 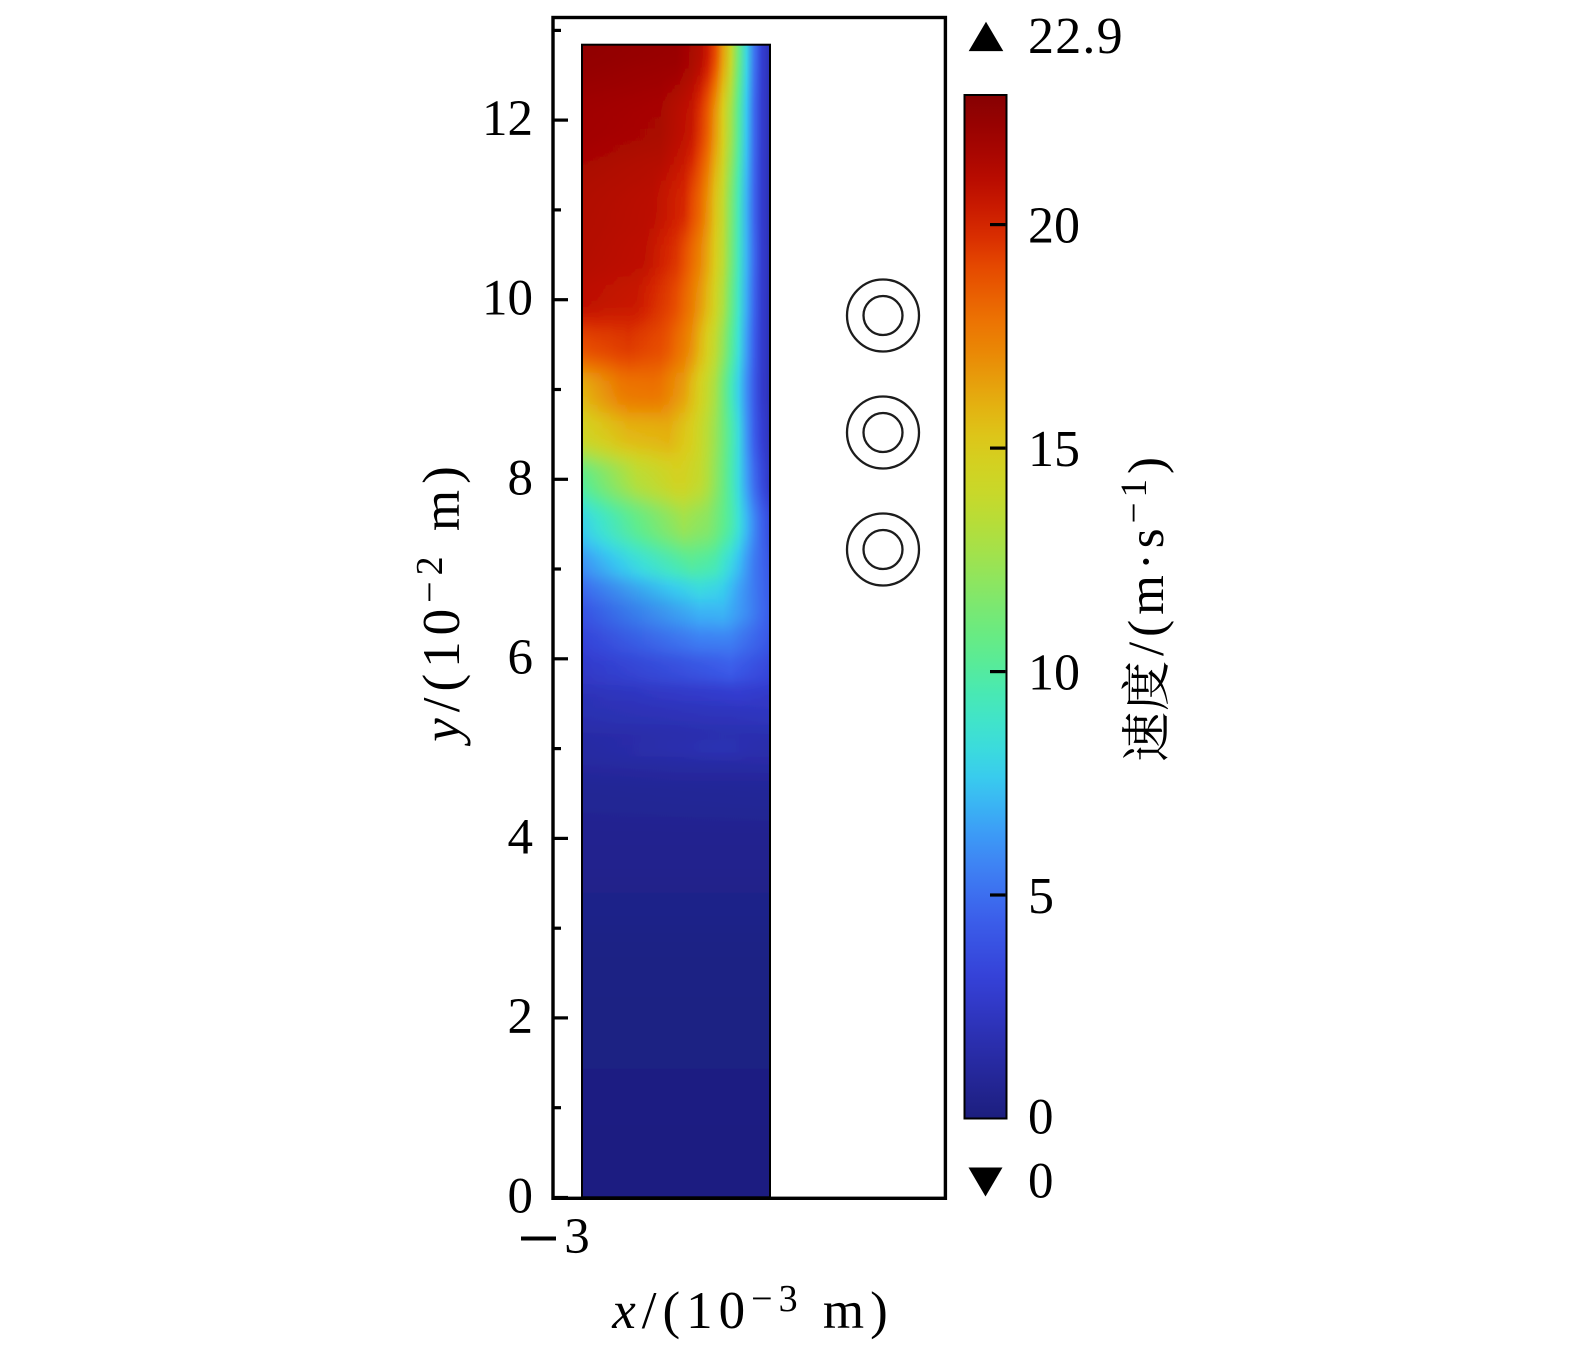 I want to click on svg-text: x/(10−3 m), so click(x=752, y=1309).